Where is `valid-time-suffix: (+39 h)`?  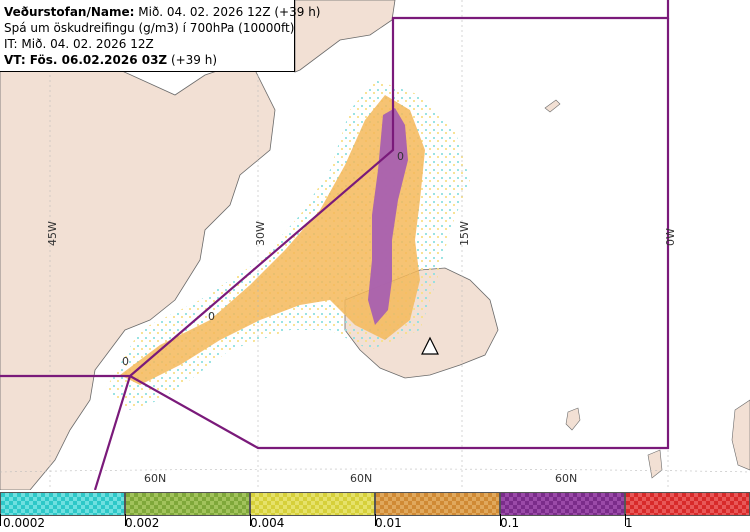
valid-time-suffix: (+39 h) is located at coordinates (192, 60).